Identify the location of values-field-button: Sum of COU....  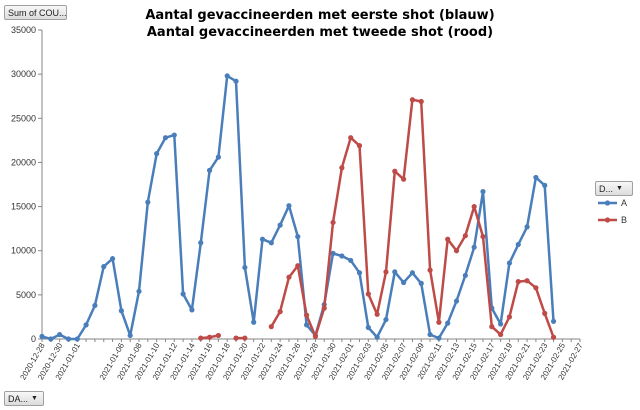
(35, 12).